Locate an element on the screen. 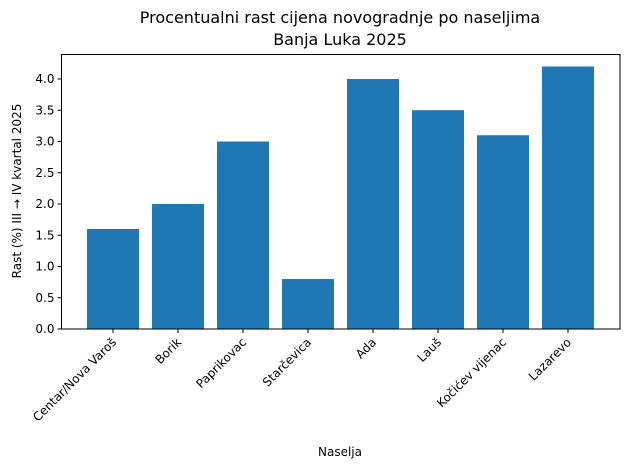  y-tick-label: 1.0 is located at coordinates (44, 267).